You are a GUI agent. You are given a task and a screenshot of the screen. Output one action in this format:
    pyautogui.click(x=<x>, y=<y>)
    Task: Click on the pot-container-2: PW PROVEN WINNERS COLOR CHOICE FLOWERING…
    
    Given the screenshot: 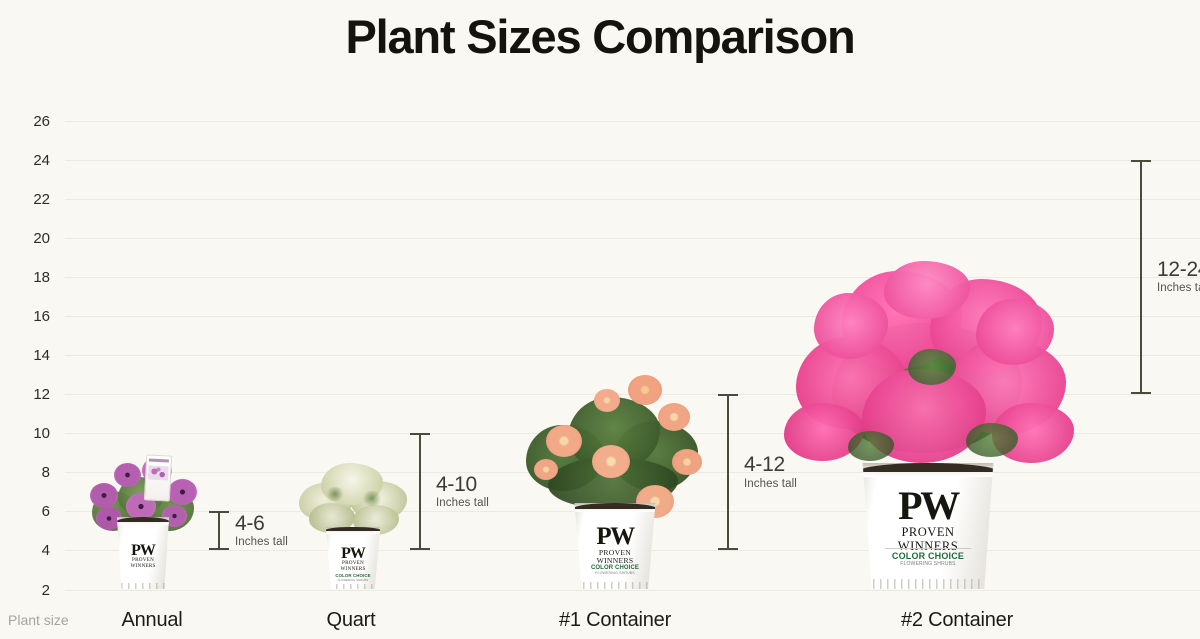 What is the action you would take?
    pyautogui.click(x=928, y=526)
    